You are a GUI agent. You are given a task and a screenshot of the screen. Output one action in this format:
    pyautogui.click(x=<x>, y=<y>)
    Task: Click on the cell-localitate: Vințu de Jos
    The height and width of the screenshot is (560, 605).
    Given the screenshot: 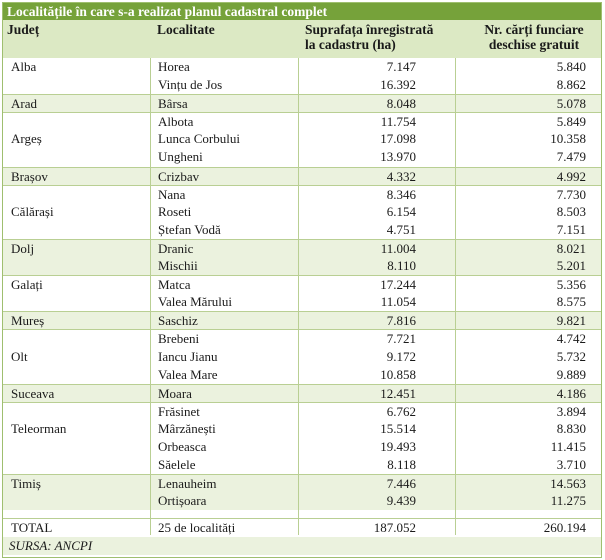 What is the action you would take?
    pyautogui.click(x=190, y=85)
    